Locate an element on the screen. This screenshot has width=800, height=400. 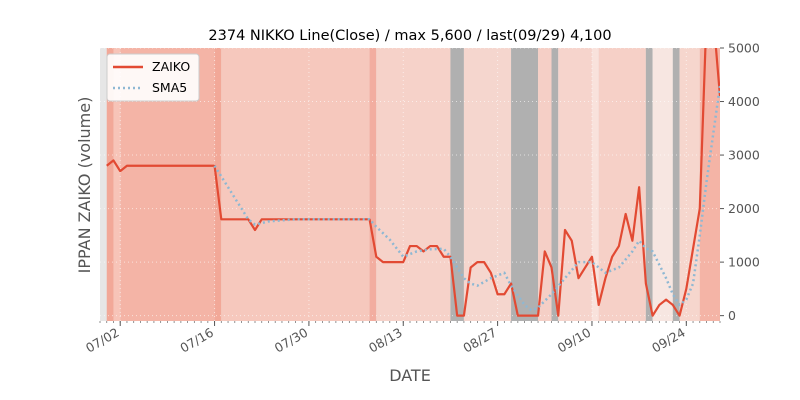
y-axis: 0 1000 2000 3000 4000 5000 is located at coordinates (740, 182).